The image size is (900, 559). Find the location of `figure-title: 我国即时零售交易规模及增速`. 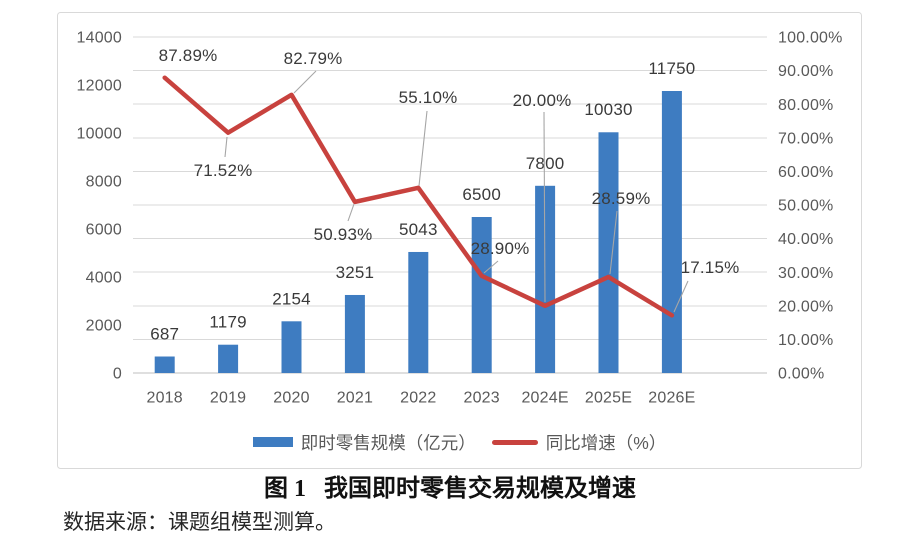

figure-title: 我国即时零售交易规模及增速 is located at coordinates (480, 489).